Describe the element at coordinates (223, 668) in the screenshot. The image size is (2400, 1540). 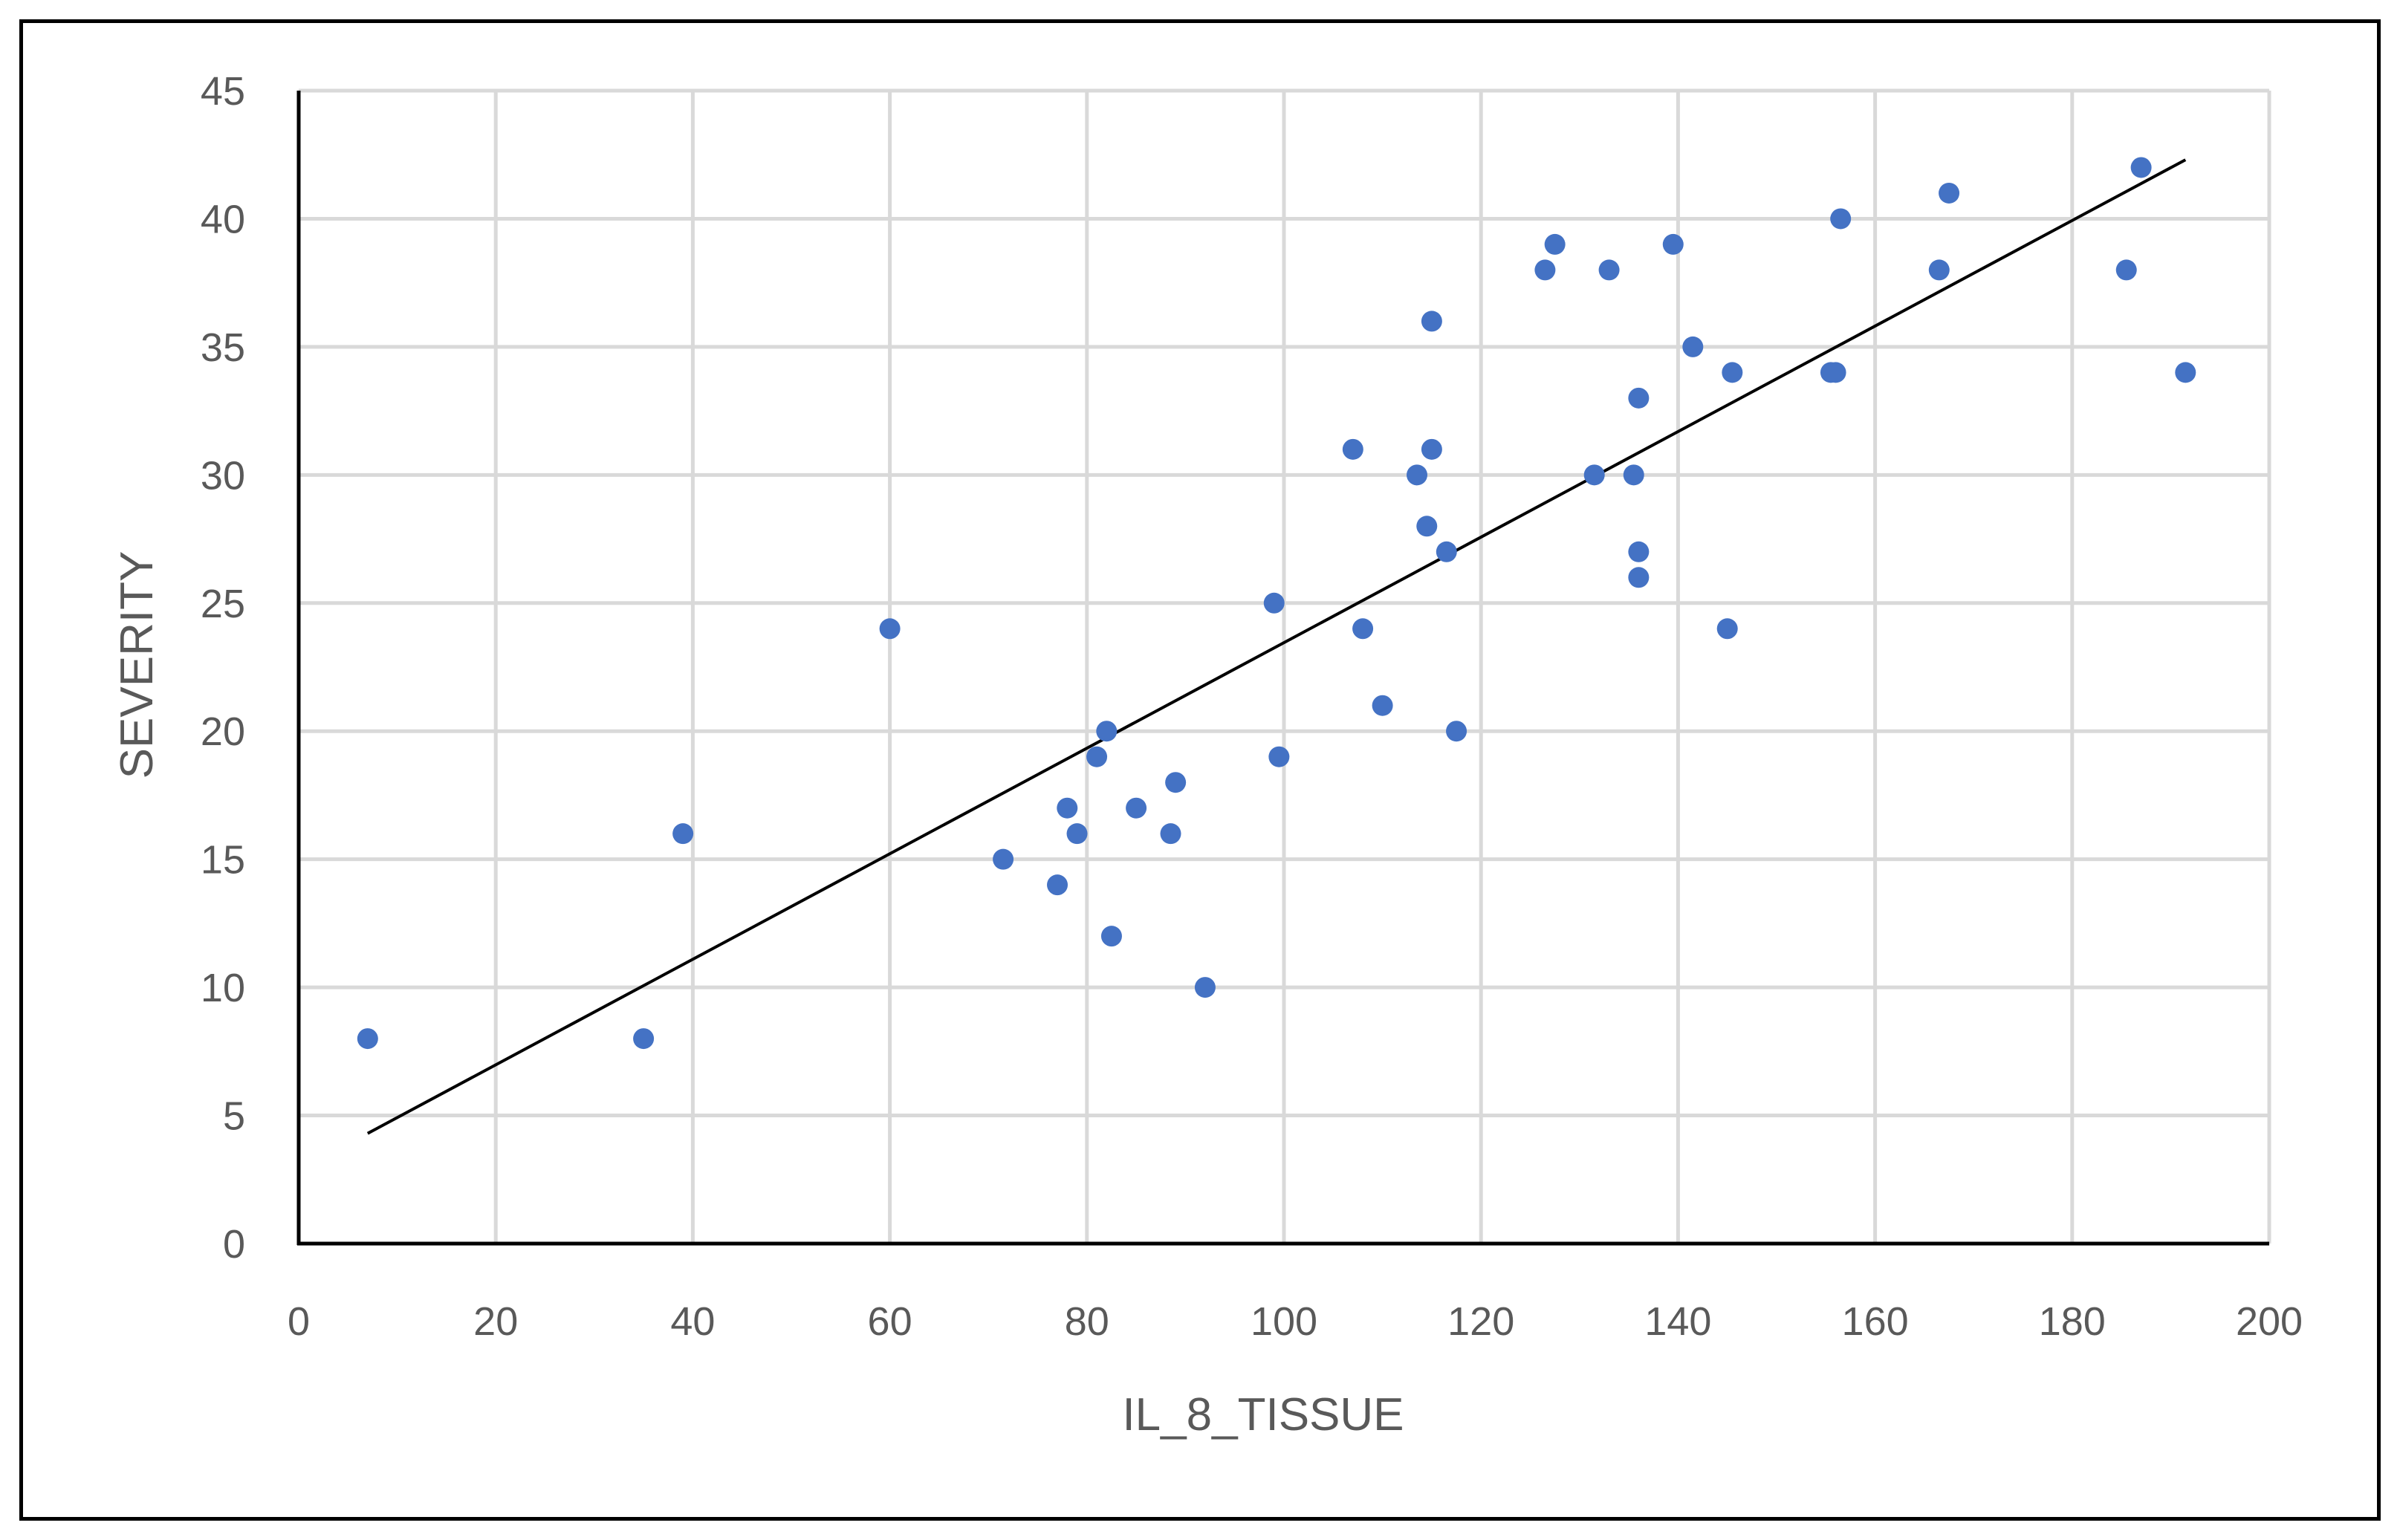
I see `y-tick-labels: 0 5 10 15 20 25 30 35 40 45` at that location.